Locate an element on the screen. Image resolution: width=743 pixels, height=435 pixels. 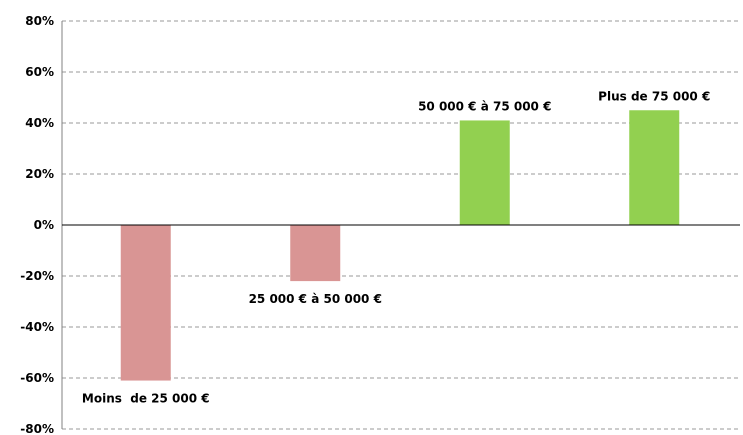
y-tick-label: -40% is located at coordinates (37, 327).